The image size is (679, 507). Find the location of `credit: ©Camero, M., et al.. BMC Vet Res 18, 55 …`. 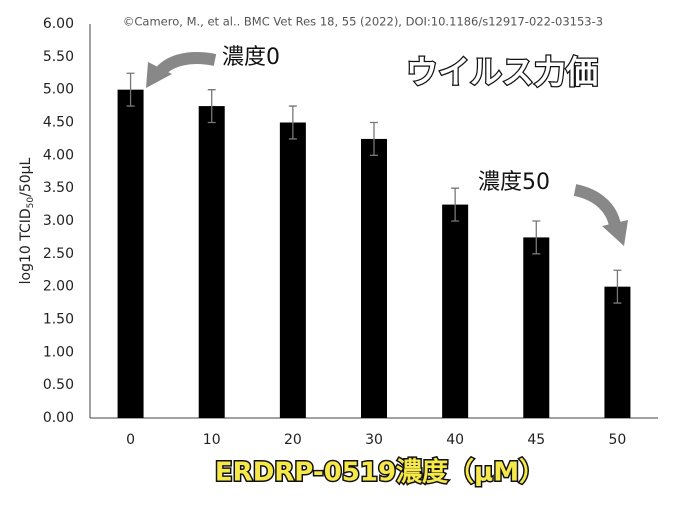

credit: ©Camero, M., et al.. BMC Vet Res 18, 55 … is located at coordinates (363, 22).